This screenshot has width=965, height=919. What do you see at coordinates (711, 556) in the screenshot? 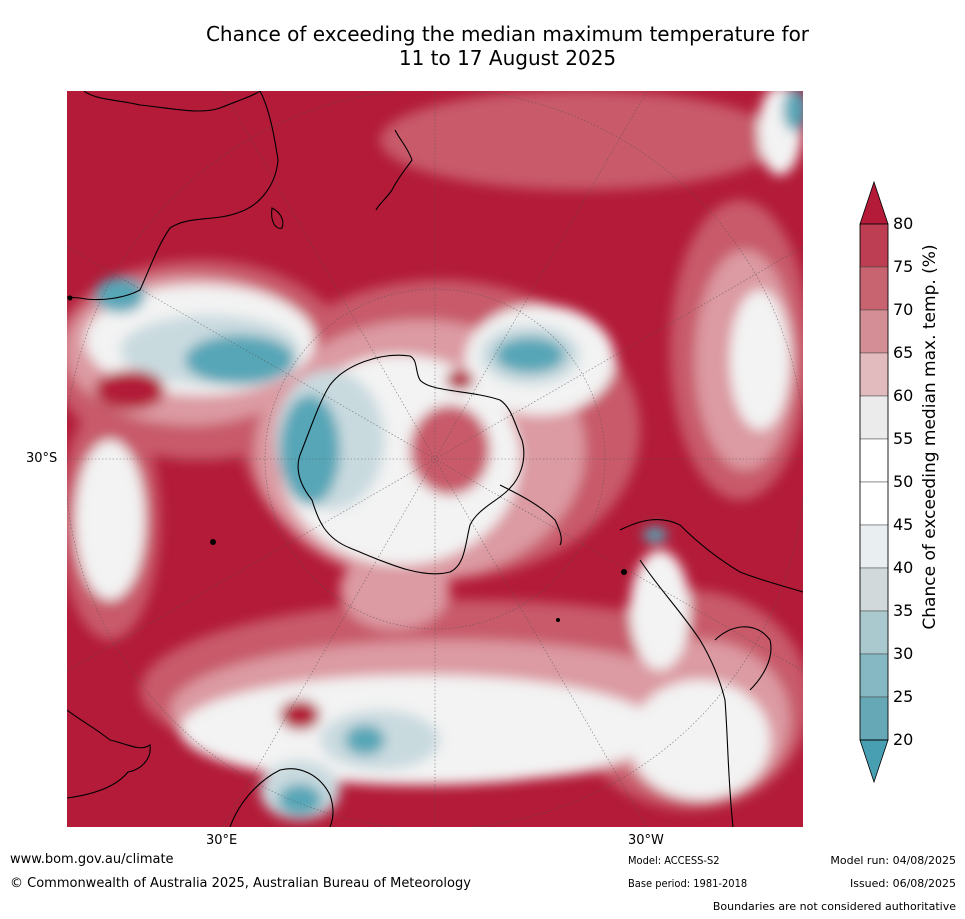
I see `southern-africa-ridge` at bounding box center [711, 556].